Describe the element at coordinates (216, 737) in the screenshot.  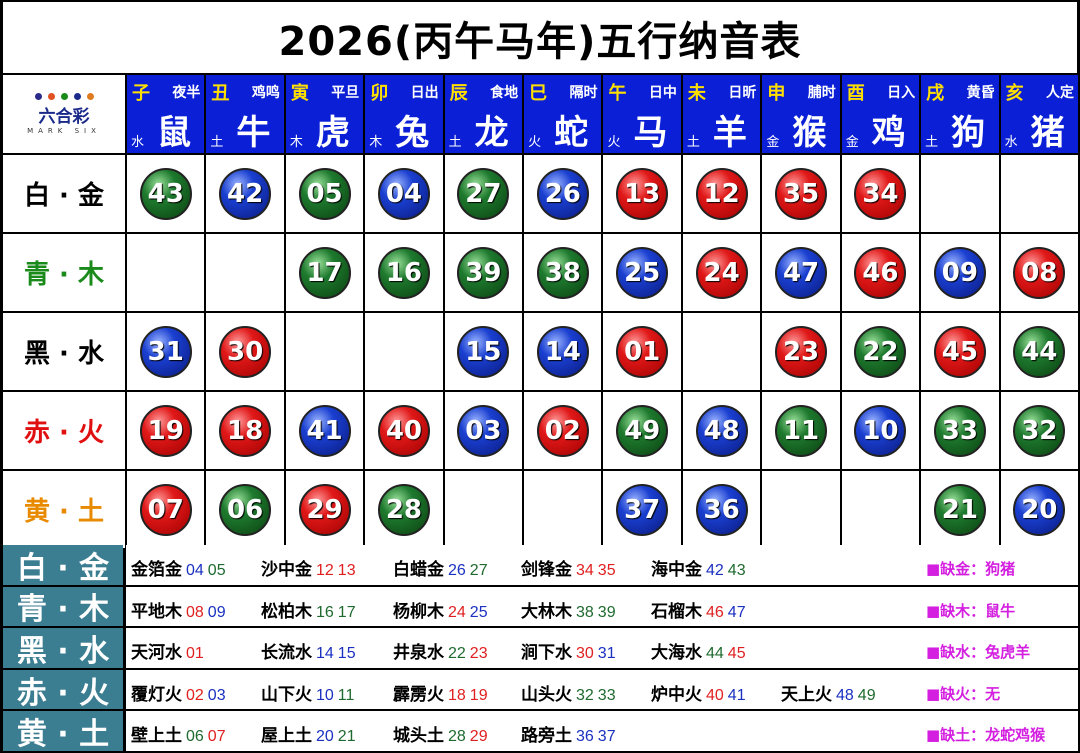
I see `nayin-number: 07` at that location.